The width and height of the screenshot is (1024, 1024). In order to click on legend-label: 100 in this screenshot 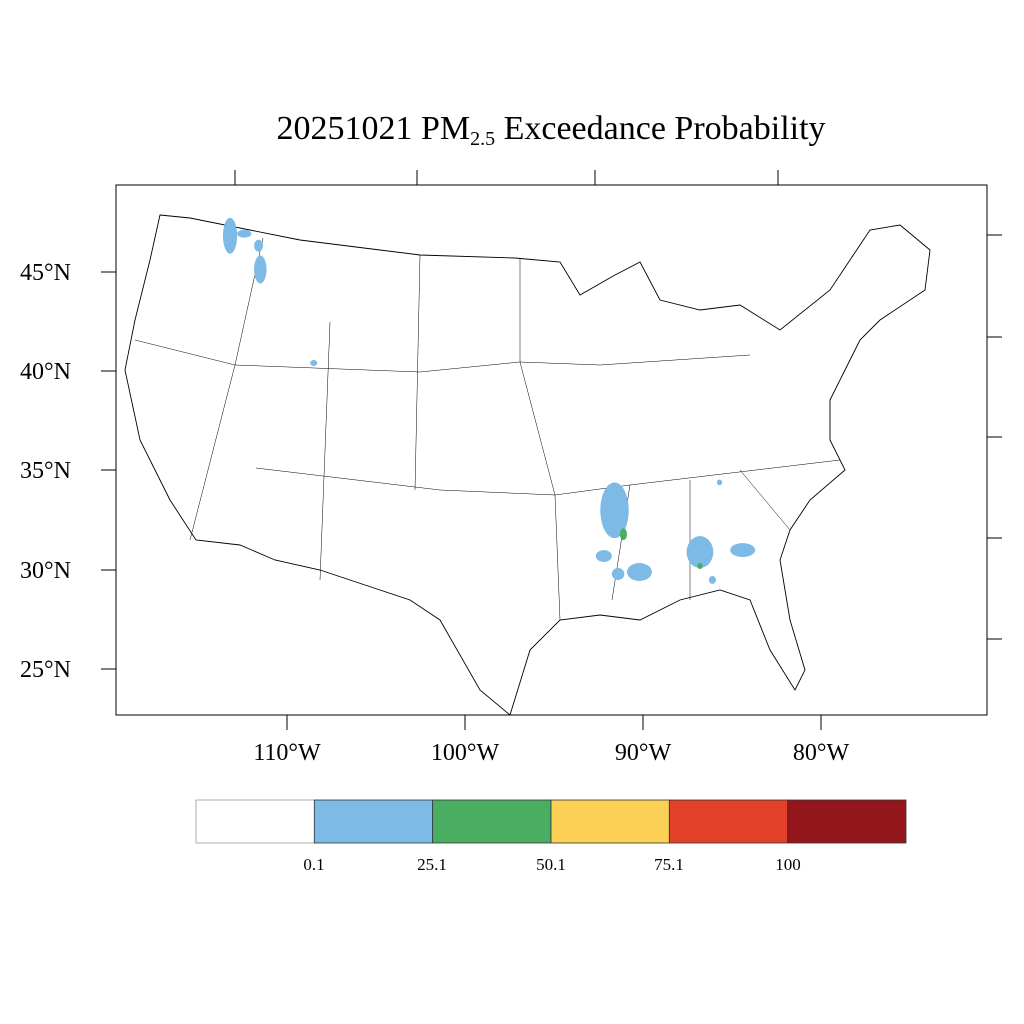, I will do `click(788, 864)`.